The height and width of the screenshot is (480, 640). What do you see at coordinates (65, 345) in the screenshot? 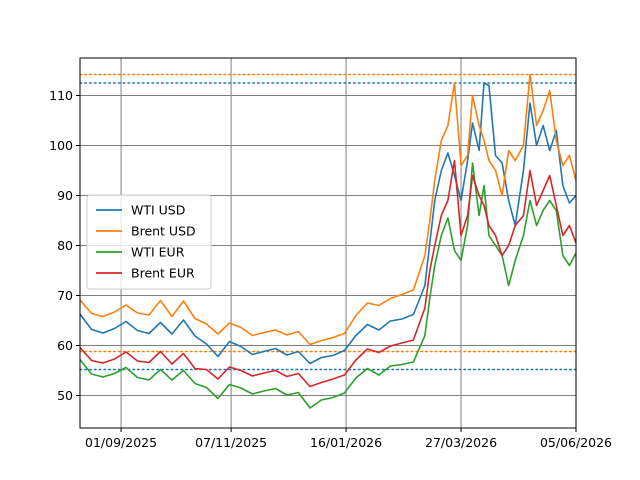
I see `y-tick-label: 60` at bounding box center [65, 345].